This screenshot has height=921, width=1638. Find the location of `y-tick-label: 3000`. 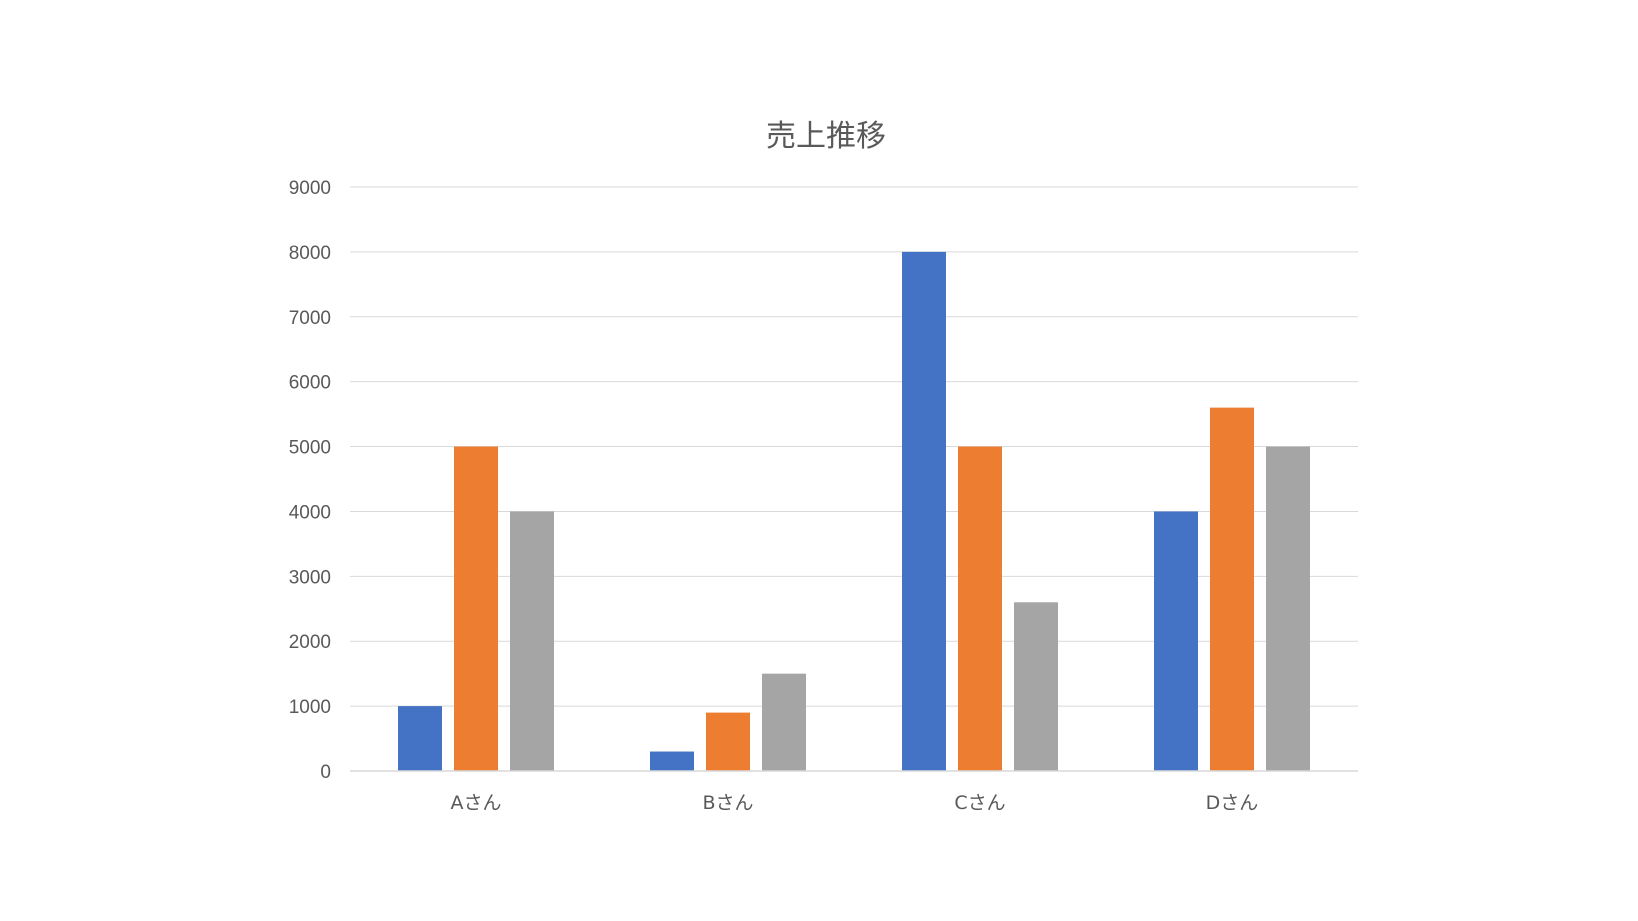

y-tick-label: 3000 is located at coordinates (310, 577).